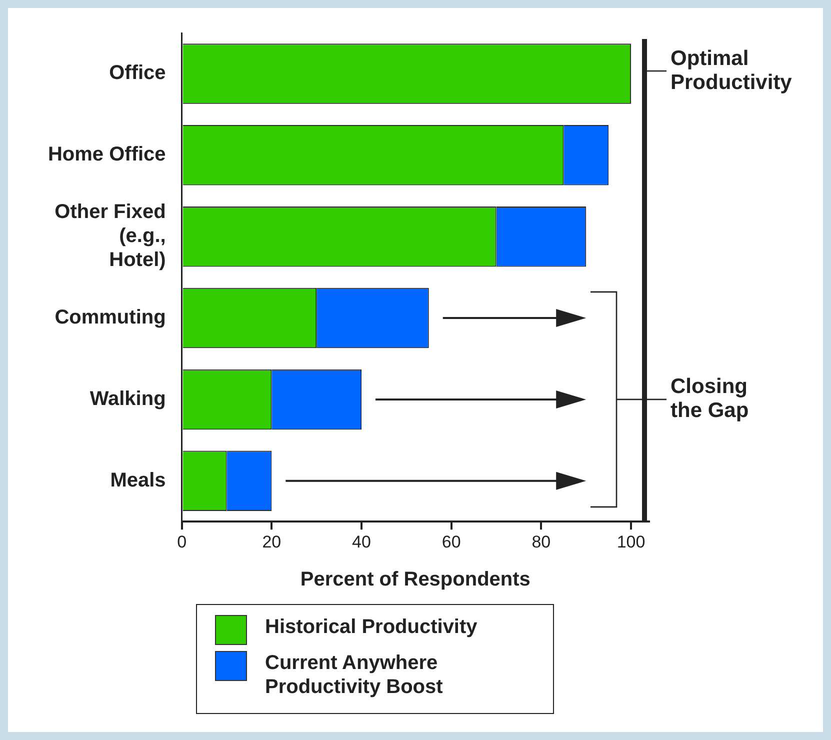 The image size is (831, 740). I want to click on x-tick-label: 0, so click(182, 542).